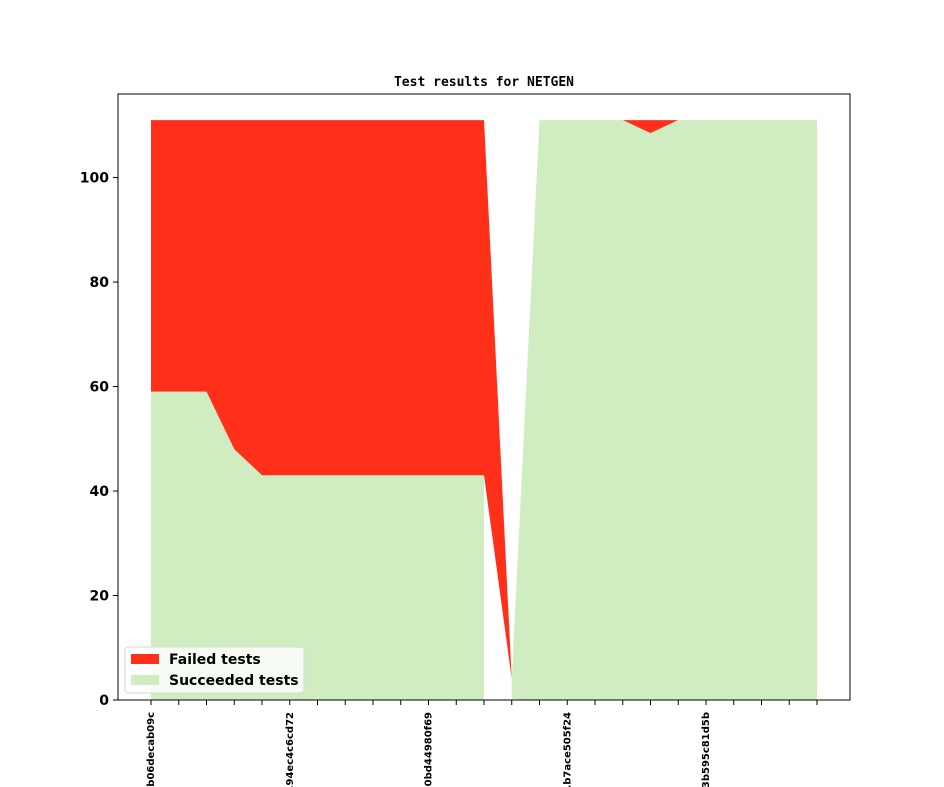  What do you see at coordinates (567, 749) in the screenshot?
I see `x-tick-label: ...b7ace505f24` at bounding box center [567, 749].